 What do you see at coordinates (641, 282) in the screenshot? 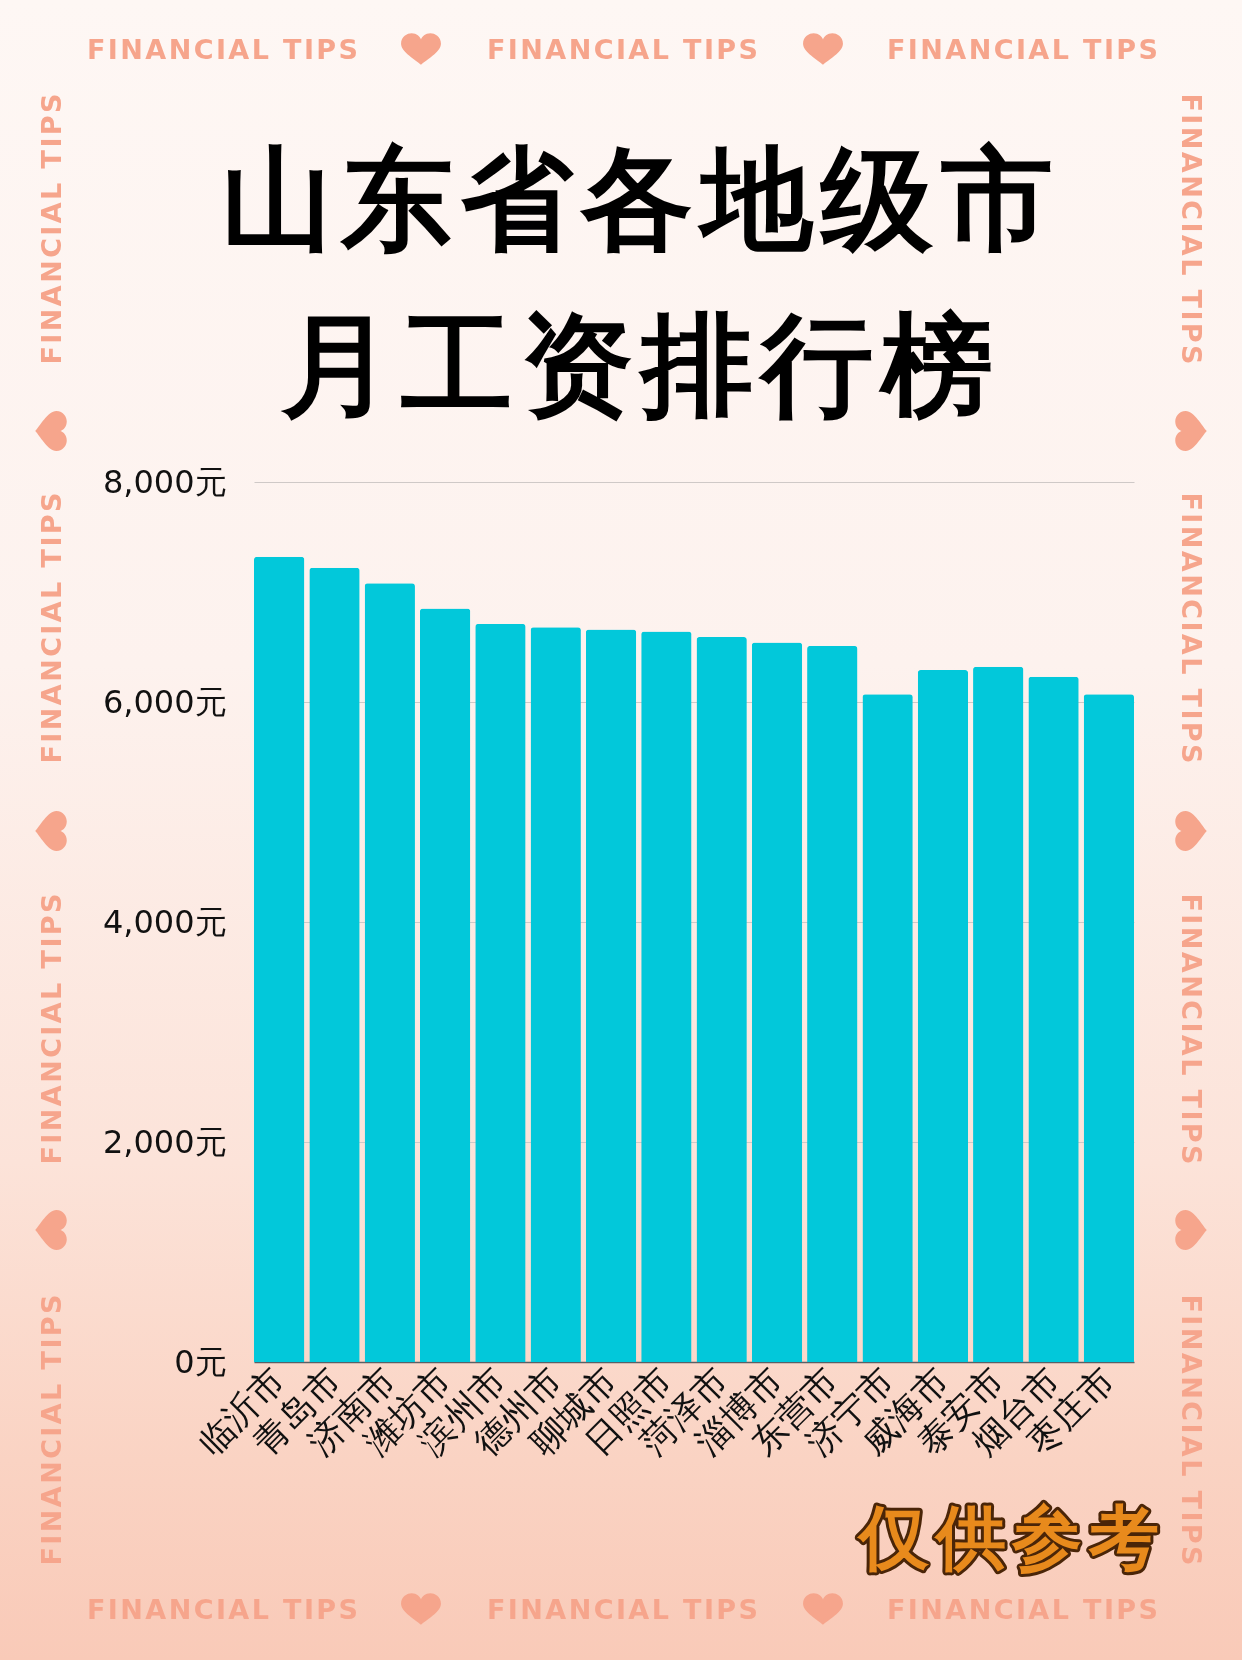
I see `chart-title: 山东省各地级市月工资排行榜` at bounding box center [641, 282].